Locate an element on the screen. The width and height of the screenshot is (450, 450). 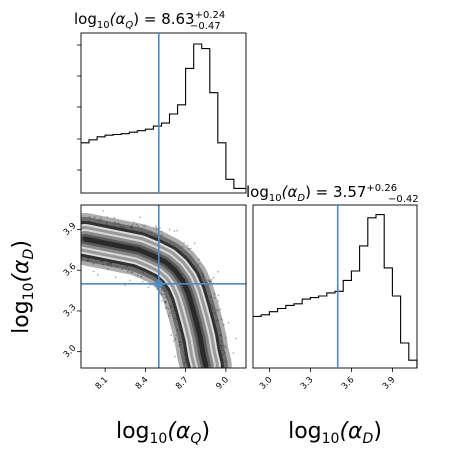
y-tick-label-alpha-d: 3.6 is located at coordinates (70, 270).